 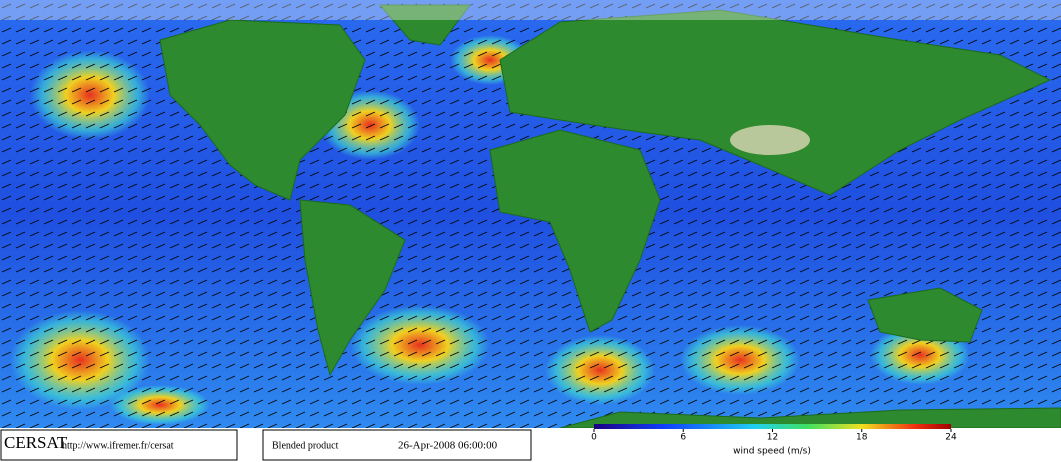 I want to click on logo: CERSAT, so click(x=36, y=442).